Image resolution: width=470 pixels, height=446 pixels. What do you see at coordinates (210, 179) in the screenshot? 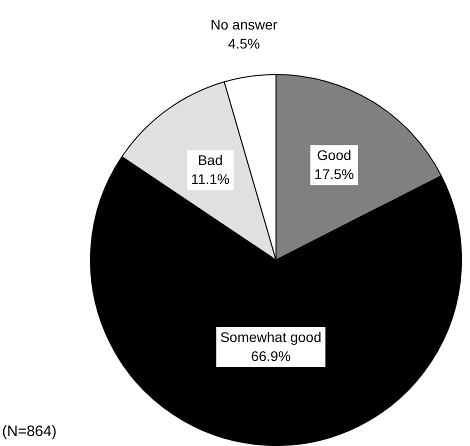
I see `data-label: 11.1%` at bounding box center [210, 179].